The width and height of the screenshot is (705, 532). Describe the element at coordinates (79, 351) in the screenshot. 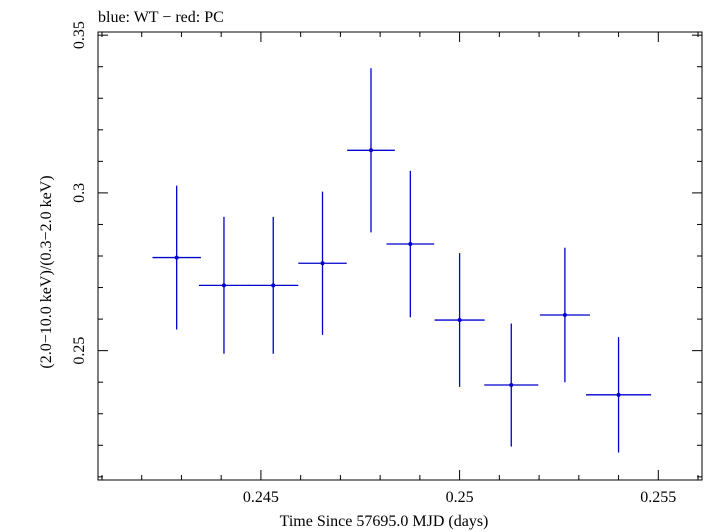

I see `y-tick-label: 0.25` at that location.